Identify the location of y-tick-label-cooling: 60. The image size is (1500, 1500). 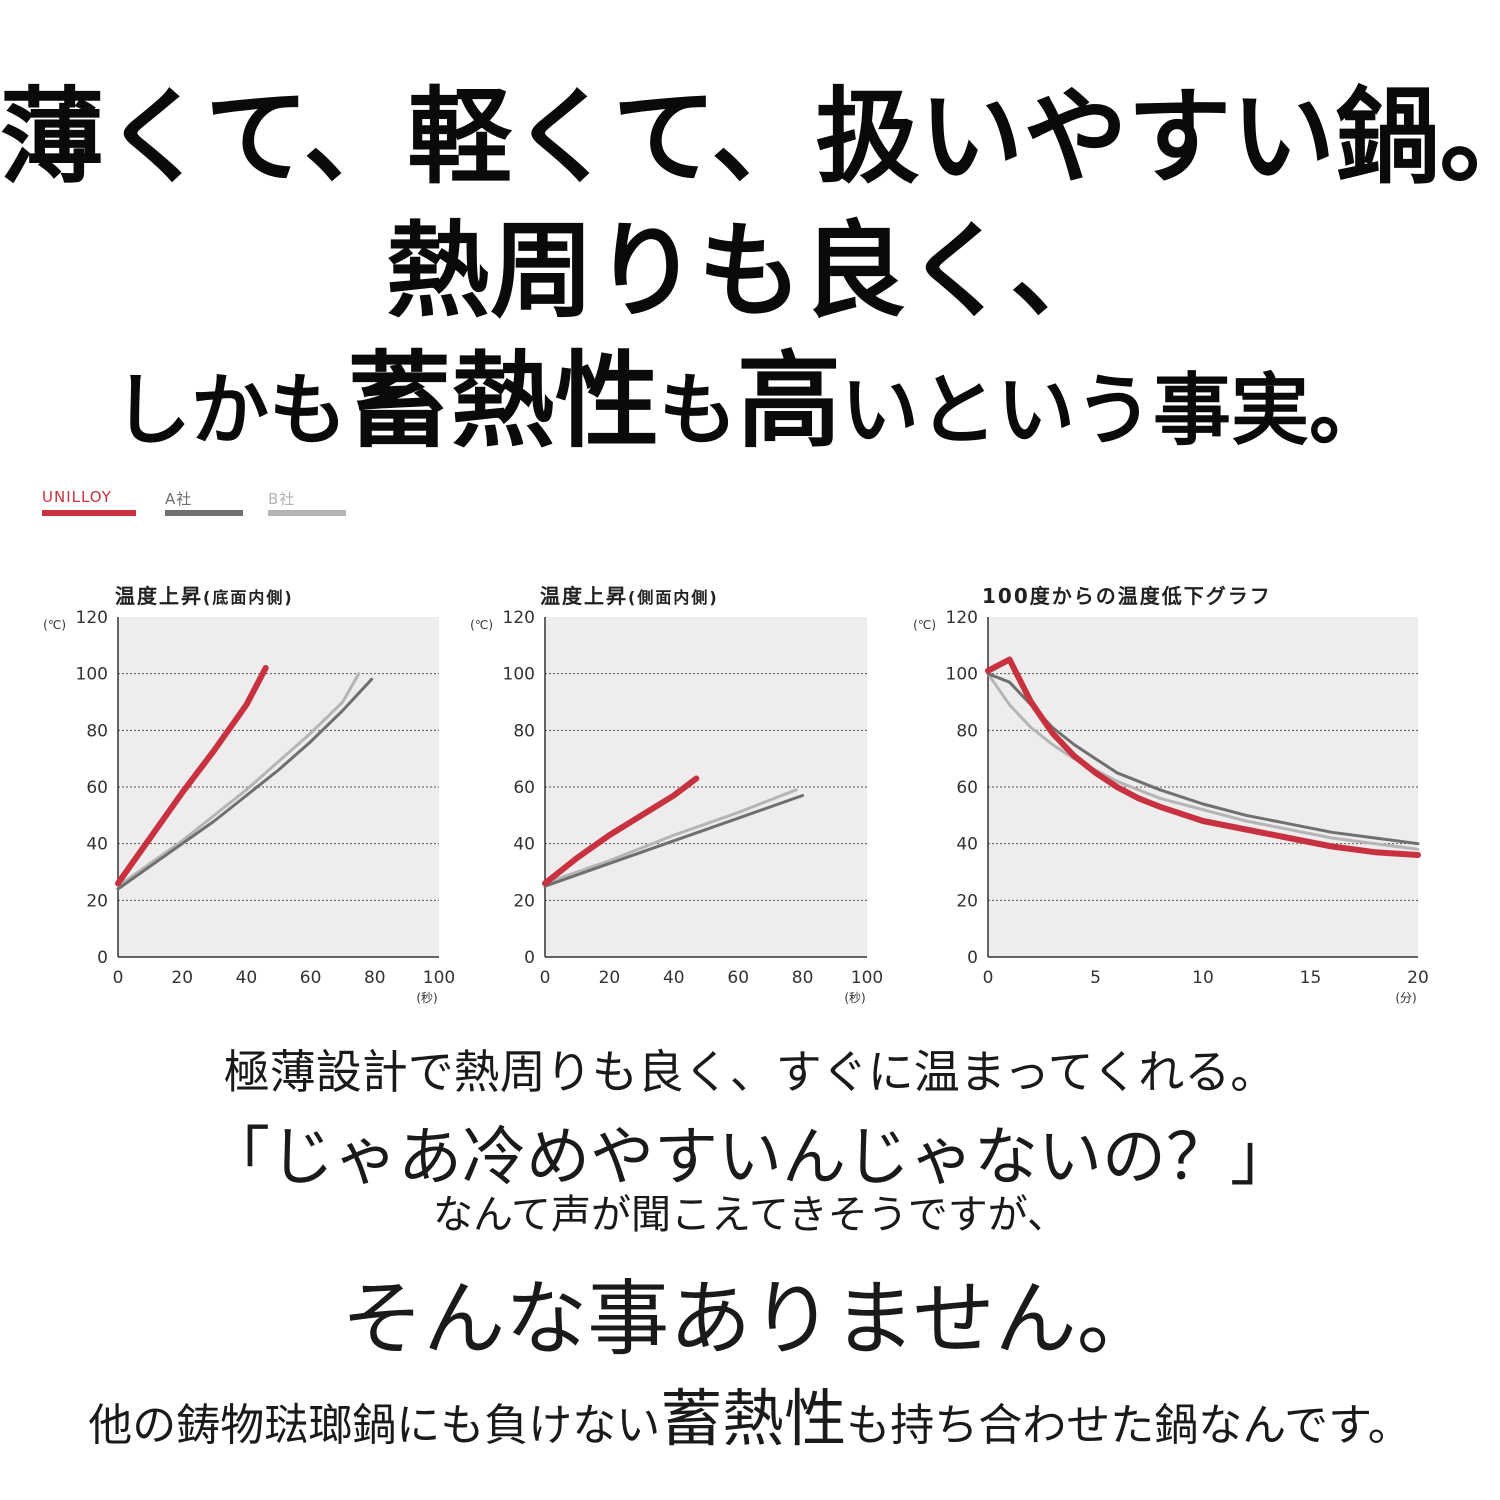
(967, 788).